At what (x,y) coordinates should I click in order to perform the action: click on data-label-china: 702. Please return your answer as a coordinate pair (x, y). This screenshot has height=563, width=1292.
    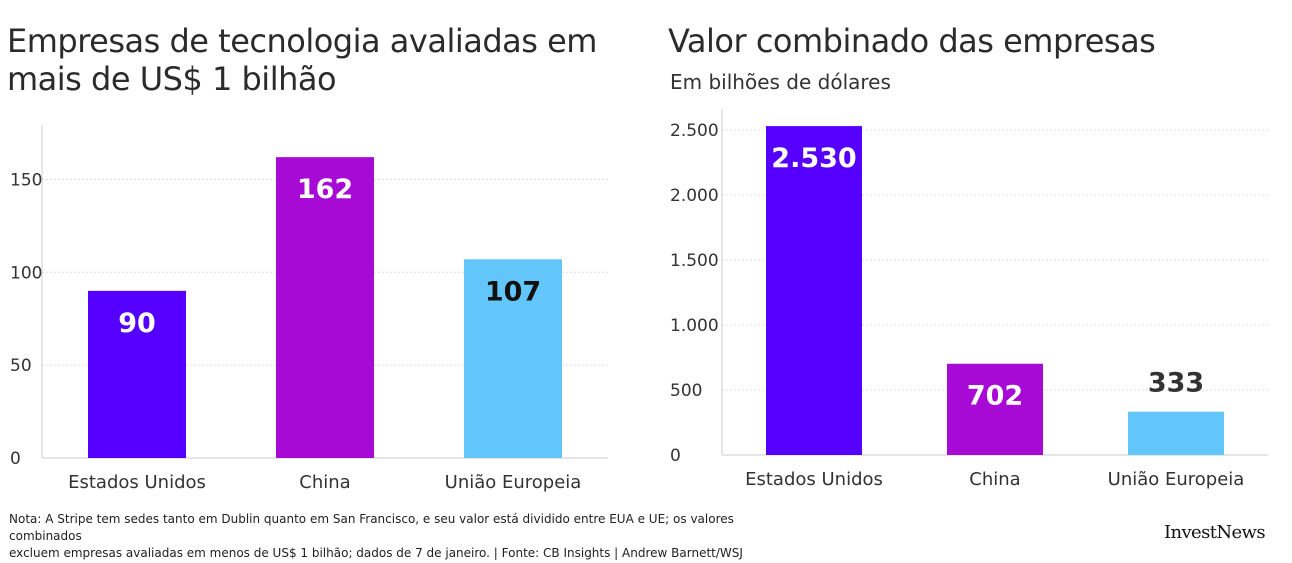
    Looking at the image, I should click on (995, 396).